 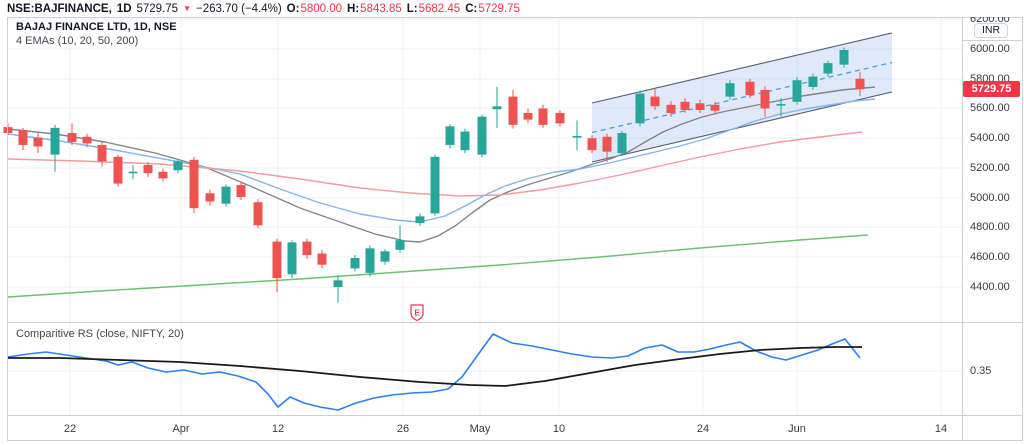 What do you see at coordinates (438, 266) in the screenshot?
I see `ema-200-line` at bounding box center [438, 266].